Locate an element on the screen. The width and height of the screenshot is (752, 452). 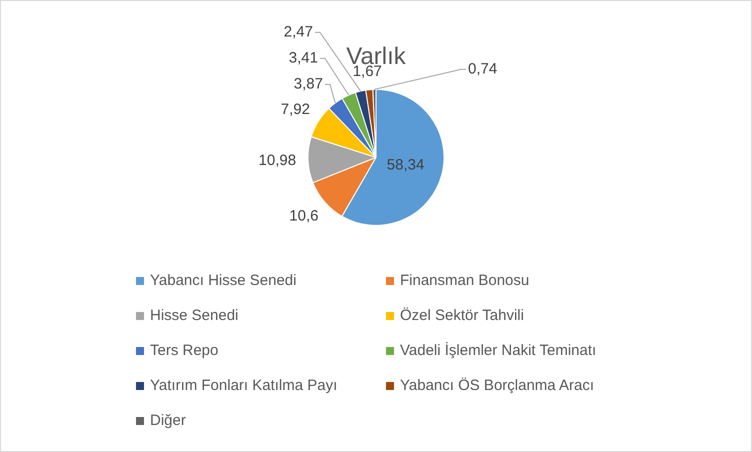
data-label: 10,6 is located at coordinates (303, 215).